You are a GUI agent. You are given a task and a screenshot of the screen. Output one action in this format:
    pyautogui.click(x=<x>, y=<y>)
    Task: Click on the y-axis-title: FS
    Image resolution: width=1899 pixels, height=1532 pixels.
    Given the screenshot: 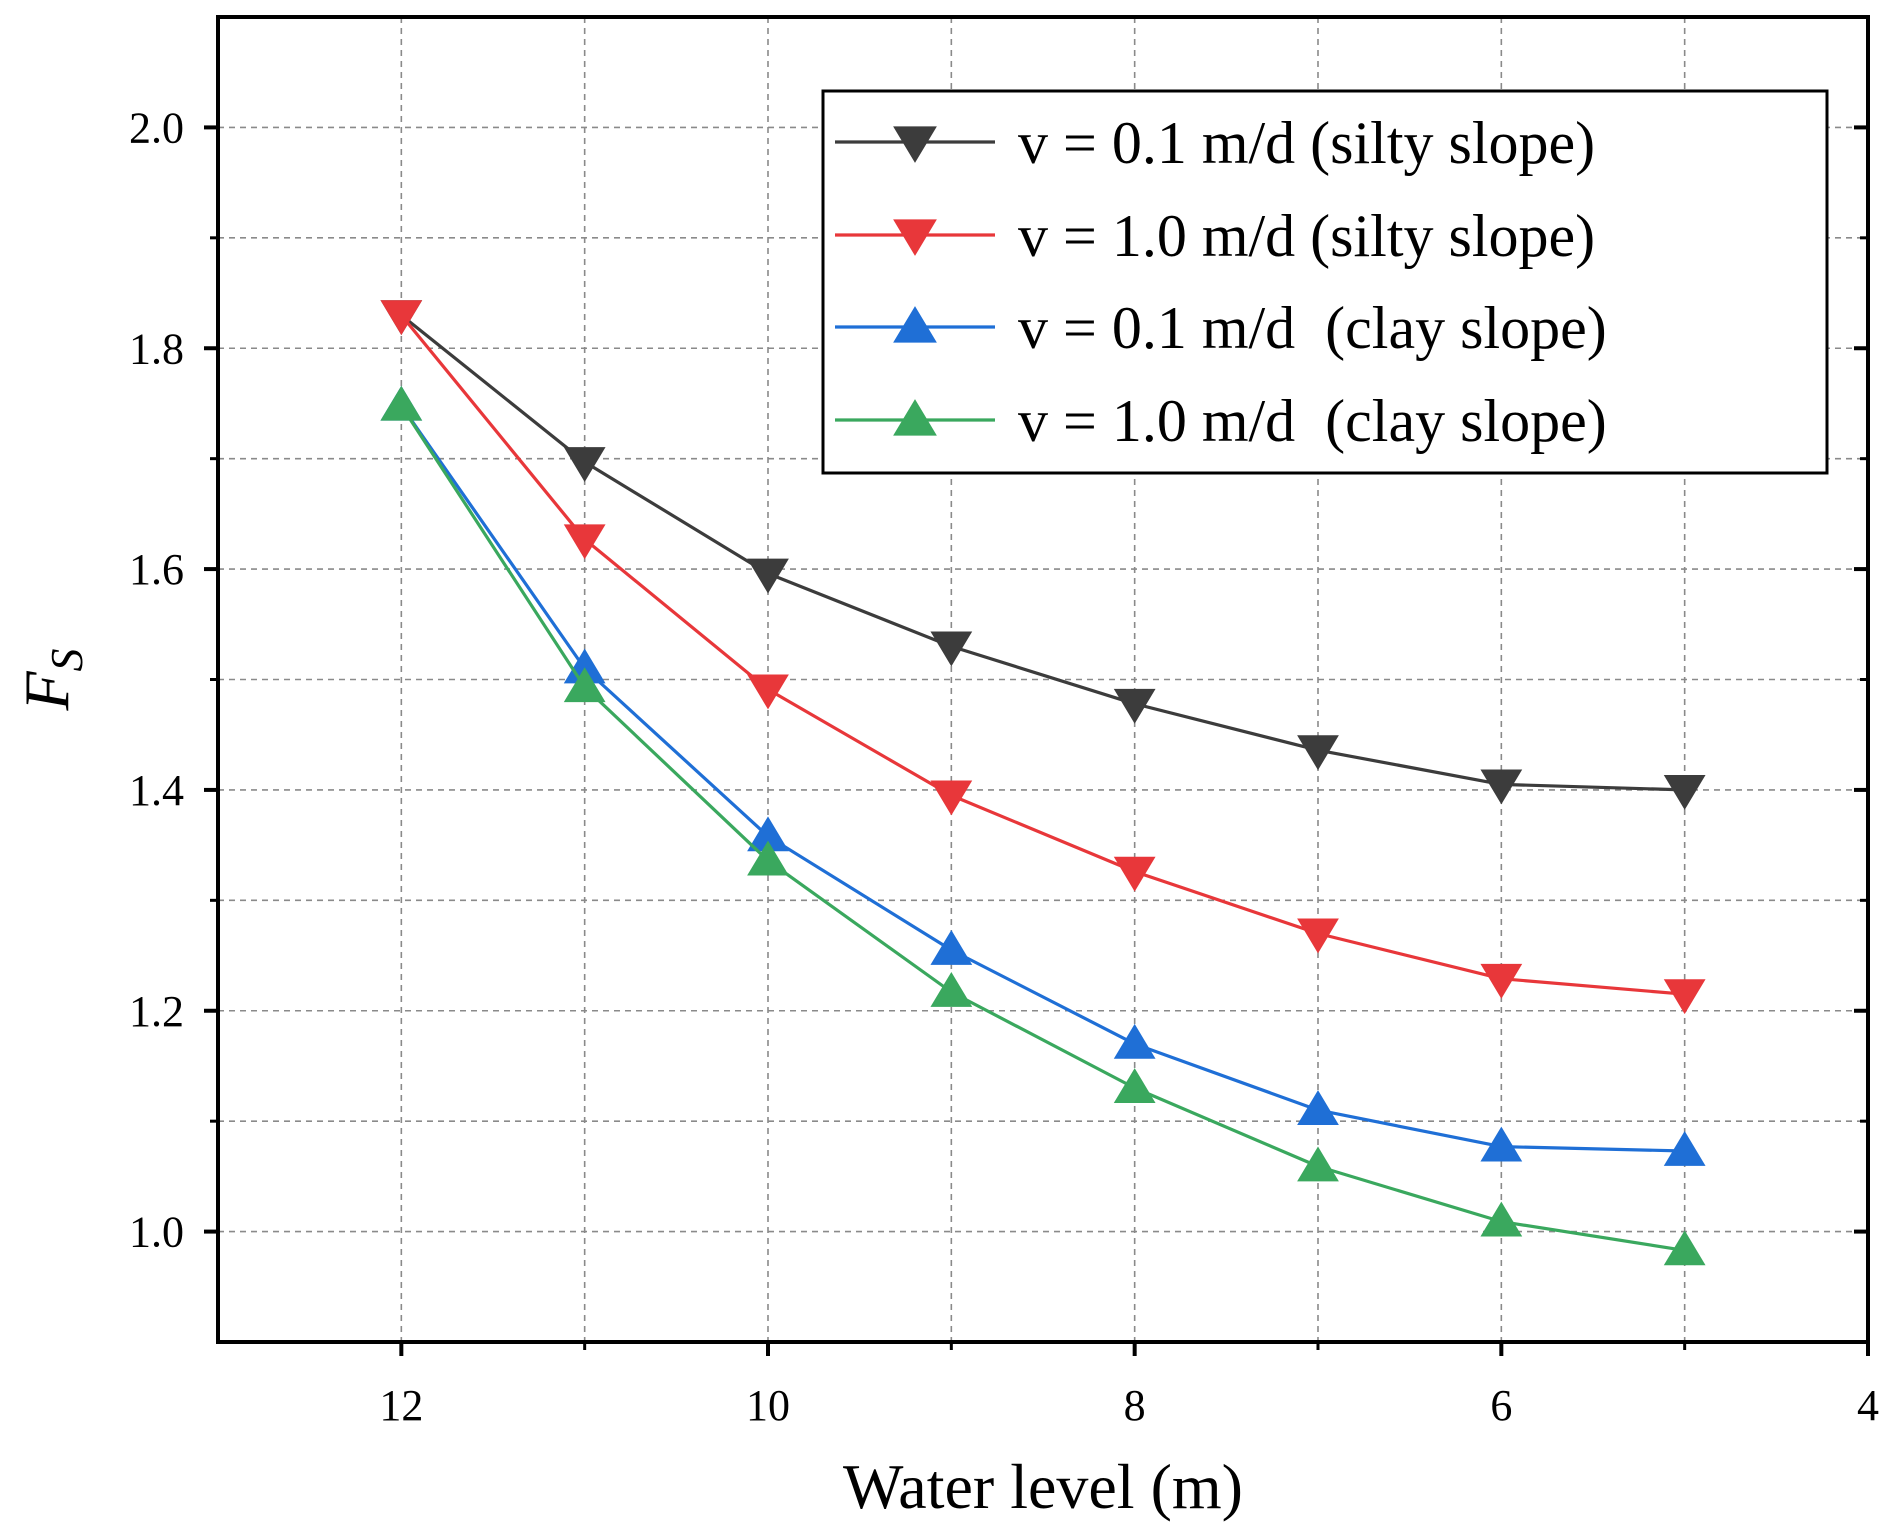 What is the action you would take?
    pyautogui.click(x=51, y=679)
    